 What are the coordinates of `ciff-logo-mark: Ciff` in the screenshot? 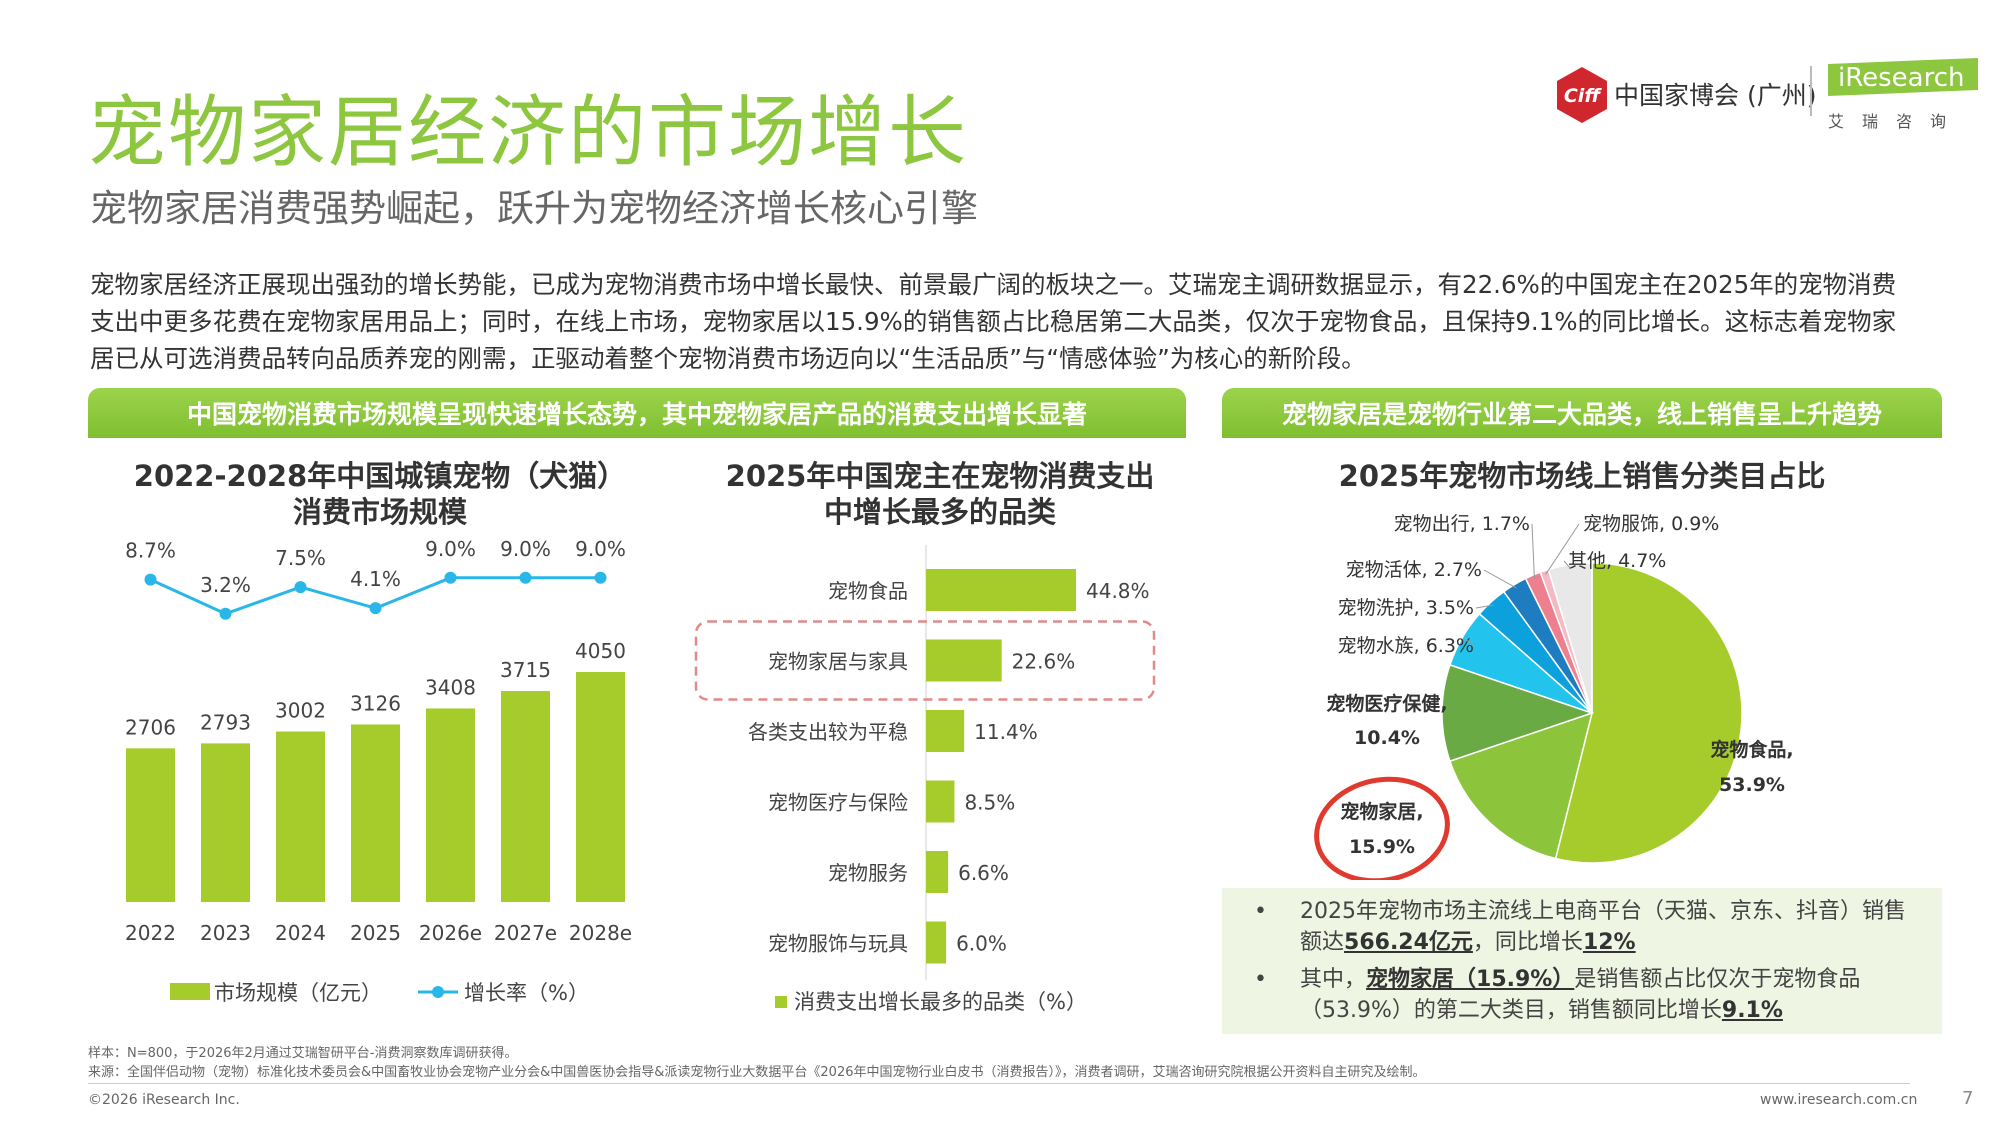 It's located at (1583, 96).